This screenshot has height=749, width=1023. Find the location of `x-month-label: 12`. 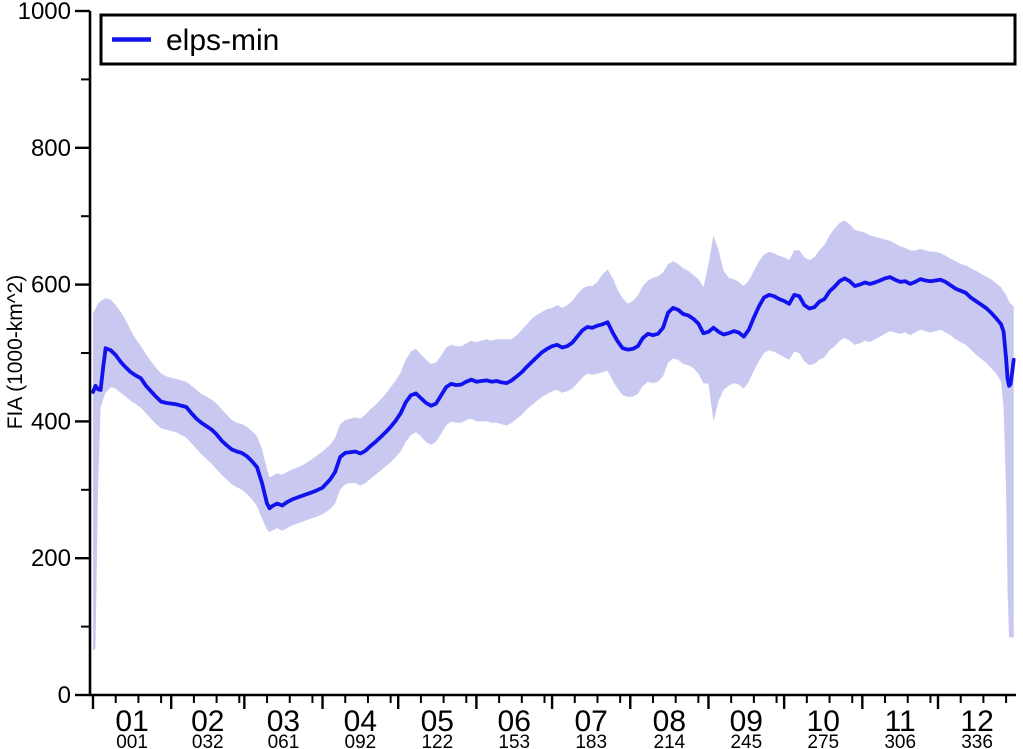

x-month-label: 12 is located at coordinates (976, 721).